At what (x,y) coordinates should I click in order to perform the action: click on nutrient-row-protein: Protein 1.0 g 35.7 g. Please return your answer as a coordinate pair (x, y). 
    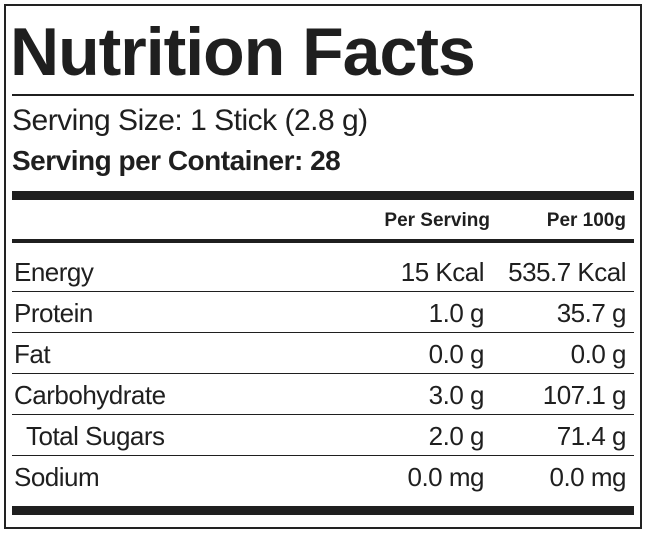
    Looking at the image, I should click on (323, 312).